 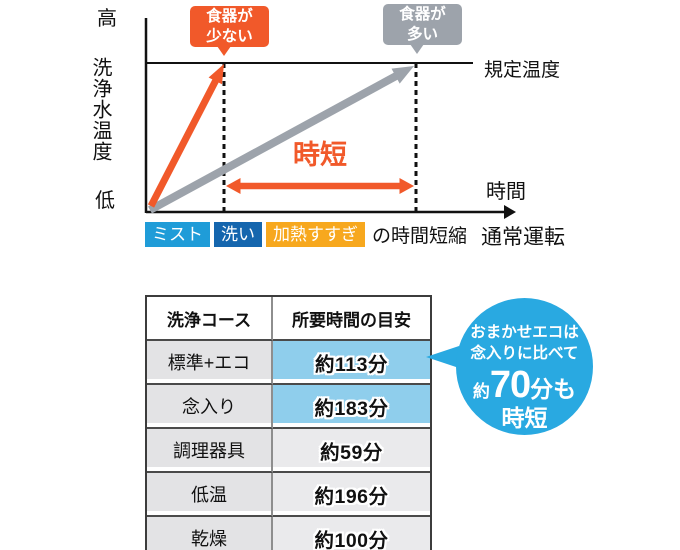 I want to click on y-axis-low-label: 低, so click(x=105, y=201).